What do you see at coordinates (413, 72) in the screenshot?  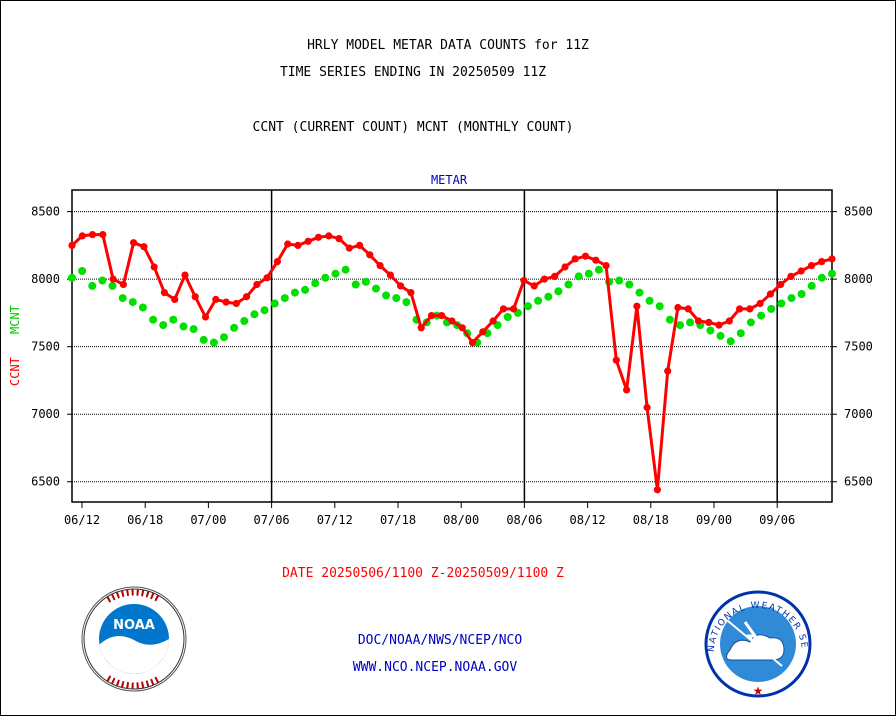 I see `chart-title-line2: TIME SERIES ENDING IN 20250509 11Z` at bounding box center [413, 72].